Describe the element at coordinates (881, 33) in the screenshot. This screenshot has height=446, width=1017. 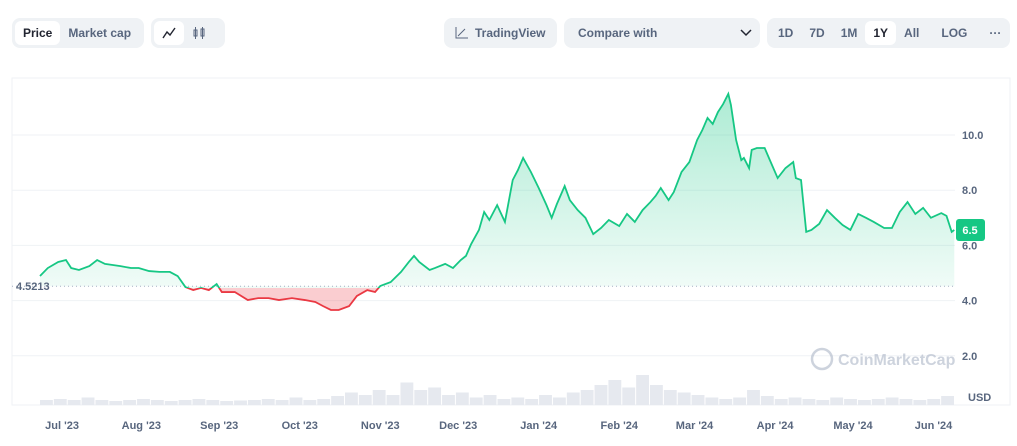
I see `range-1y: 1Y` at that location.